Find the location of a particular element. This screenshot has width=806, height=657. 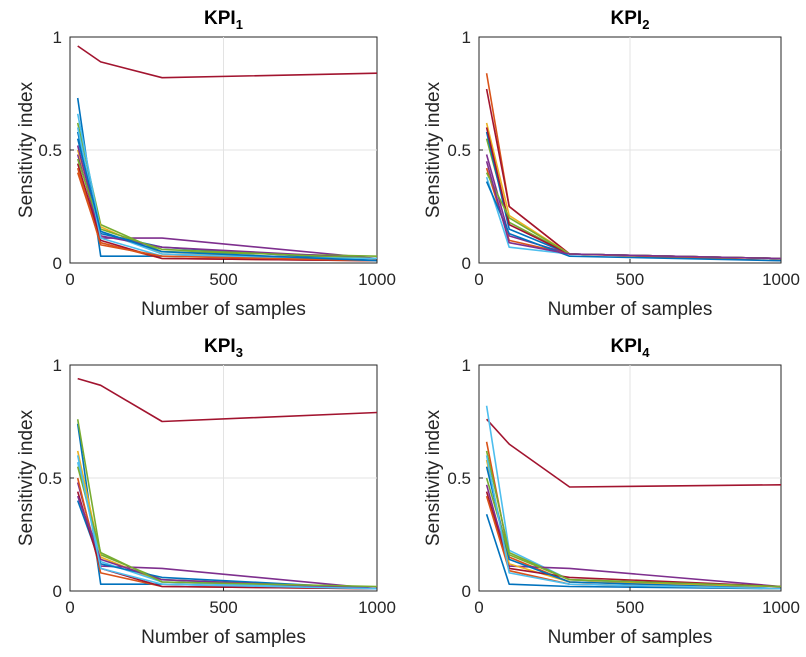

chart-title: KPI3 is located at coordinates (223, 348).